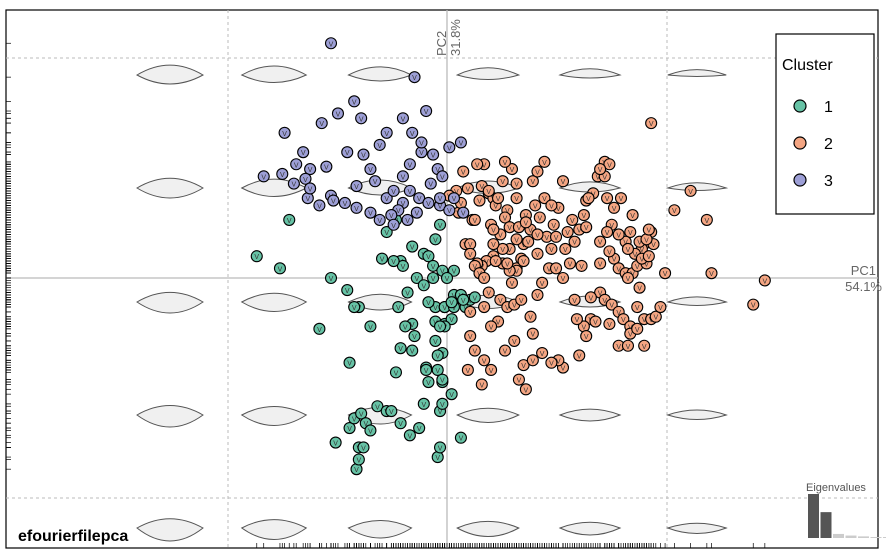  Describe the element at coordinates (863, 286) in the screenshot. I see `x-axis-percent: 54.1%` at that location.